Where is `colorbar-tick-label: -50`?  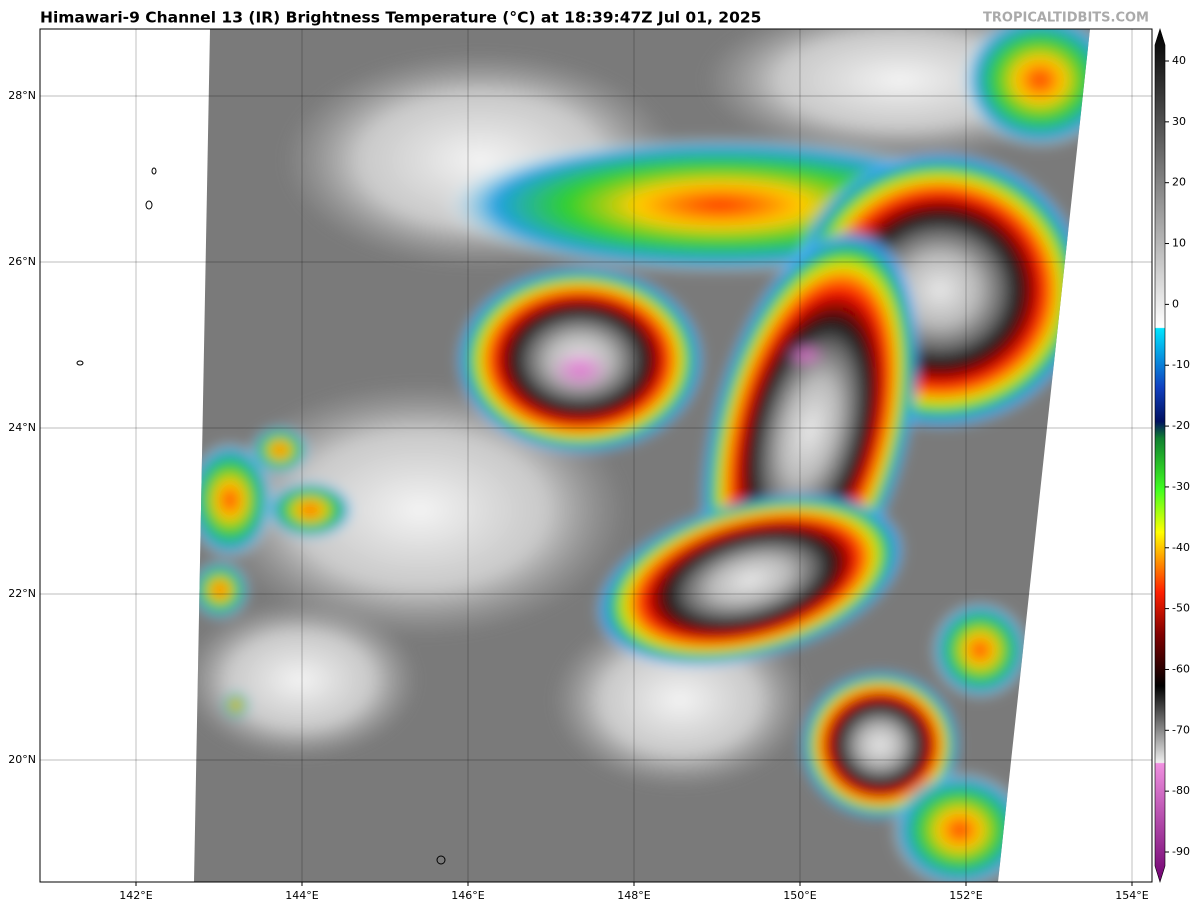
colorbar-tick-label: -50 is located at coordinates (1181, 608).